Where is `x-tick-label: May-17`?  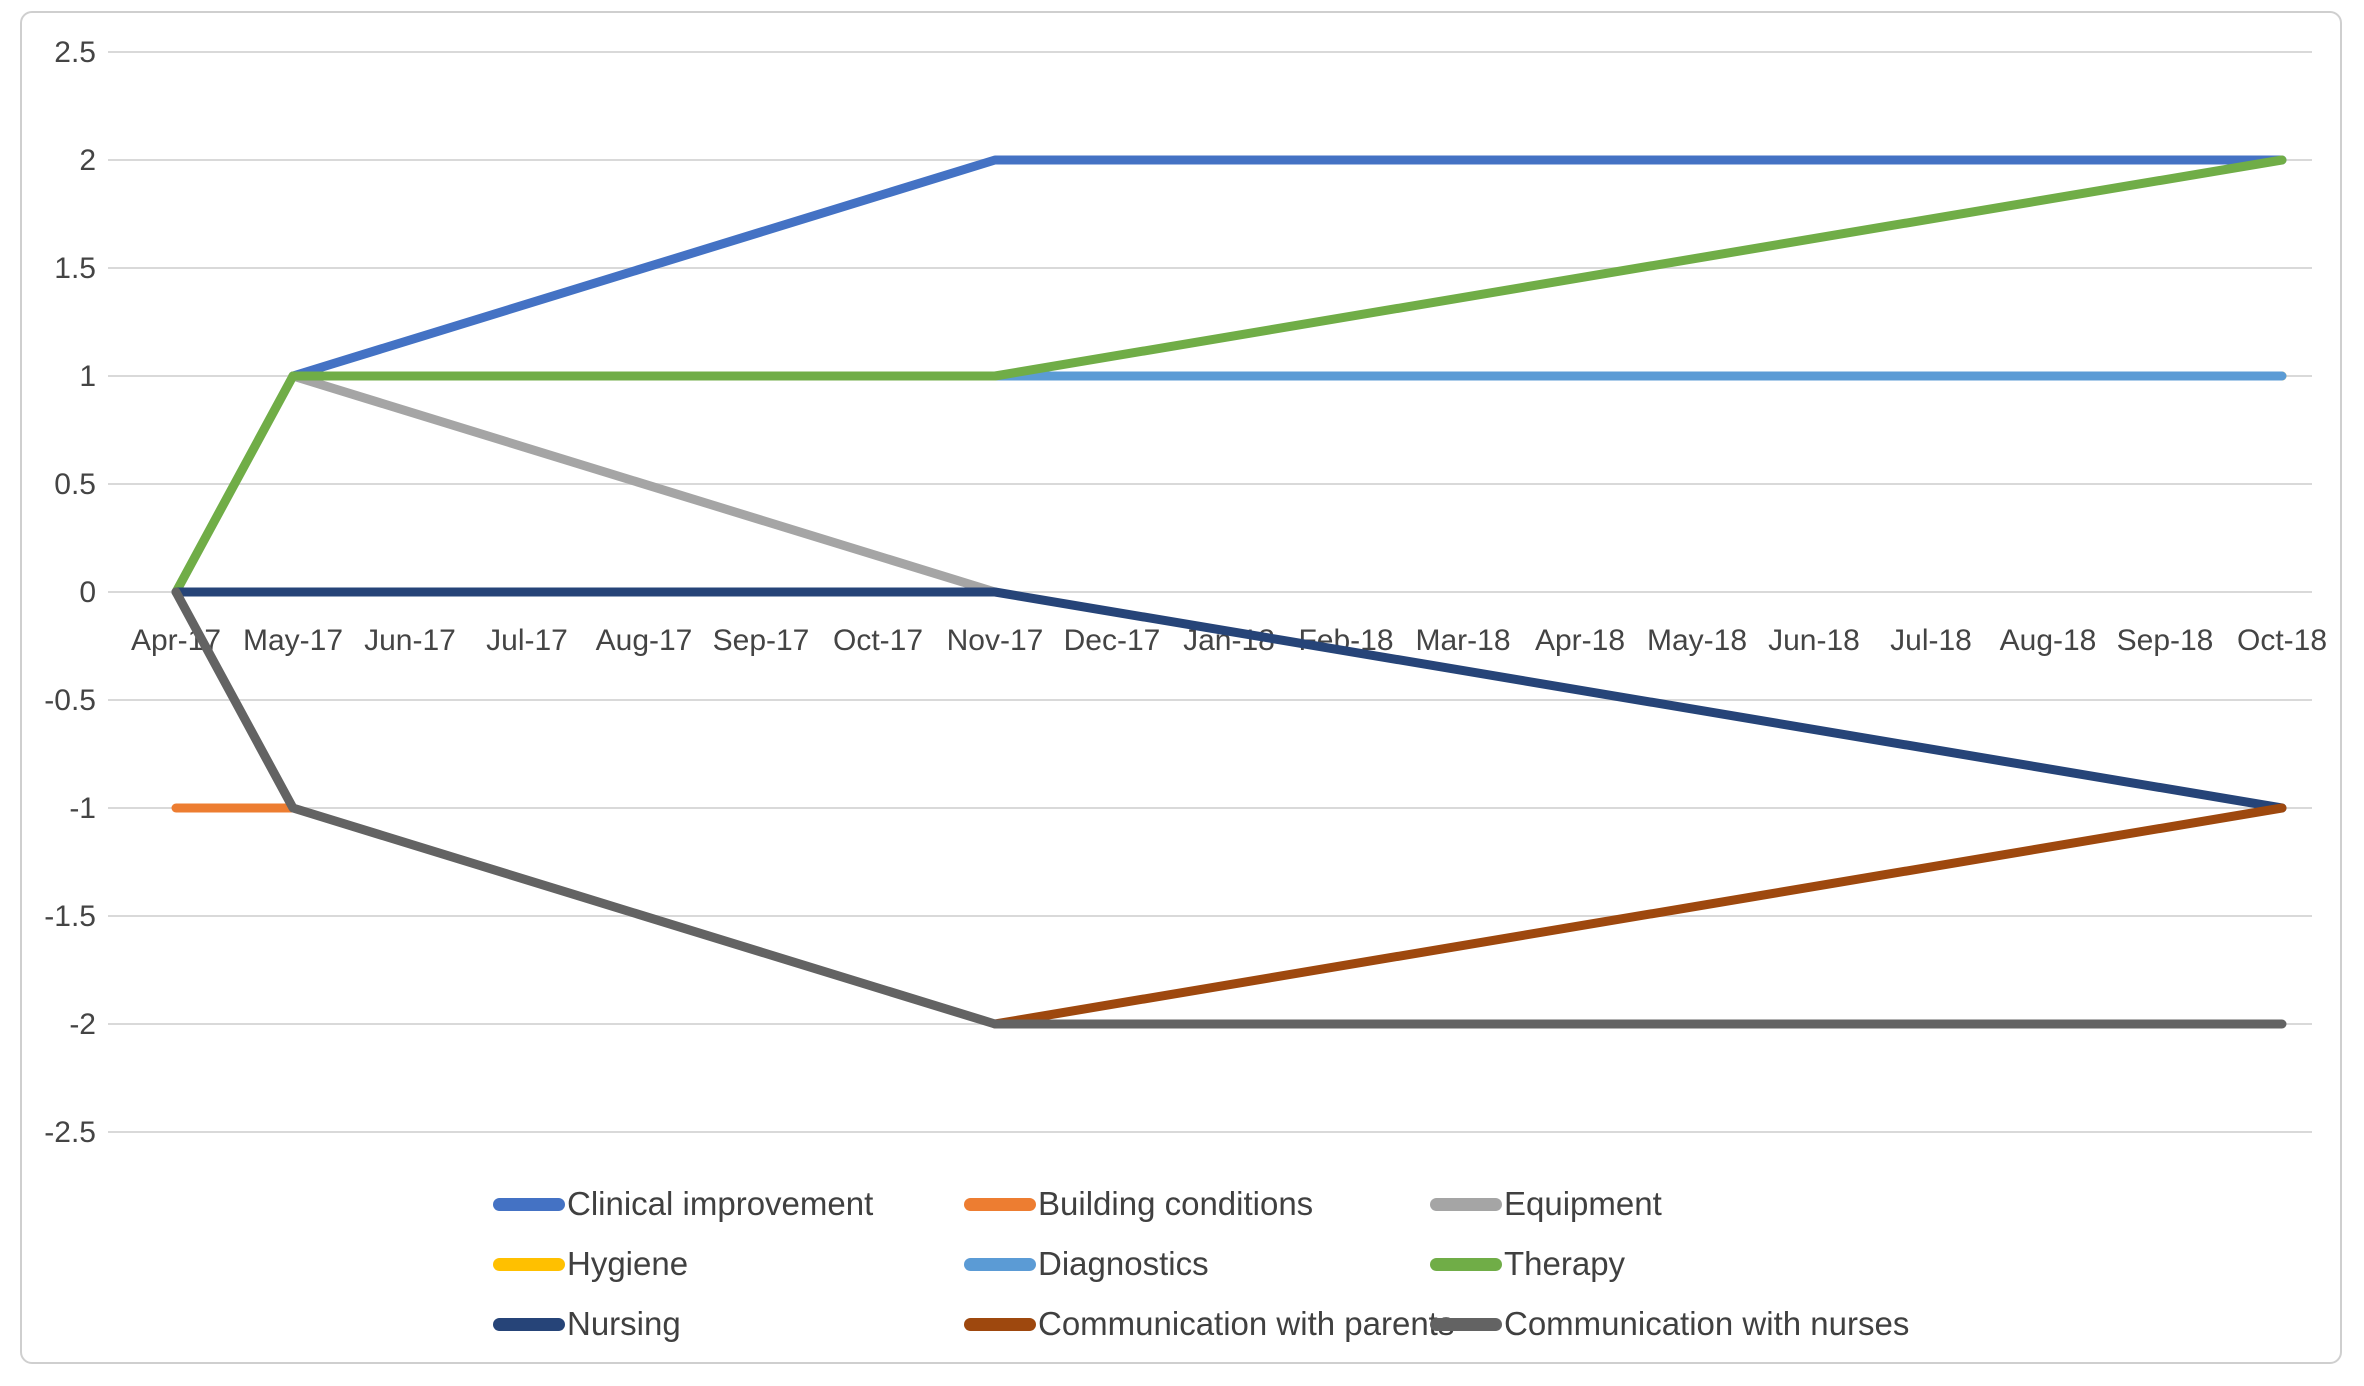 x-tick-label: May-17 is located at coordinates (293, 640).